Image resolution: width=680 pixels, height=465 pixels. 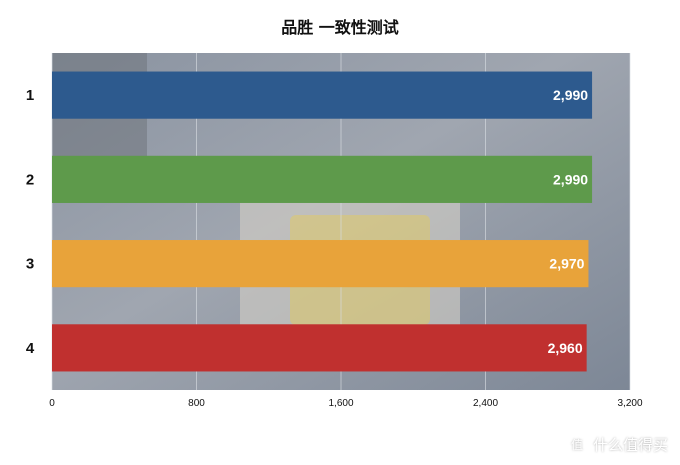 What do you see at coordinates (30, 264) in the screenshot?
I see `category-label: 3` at bounding box center [30, 264].